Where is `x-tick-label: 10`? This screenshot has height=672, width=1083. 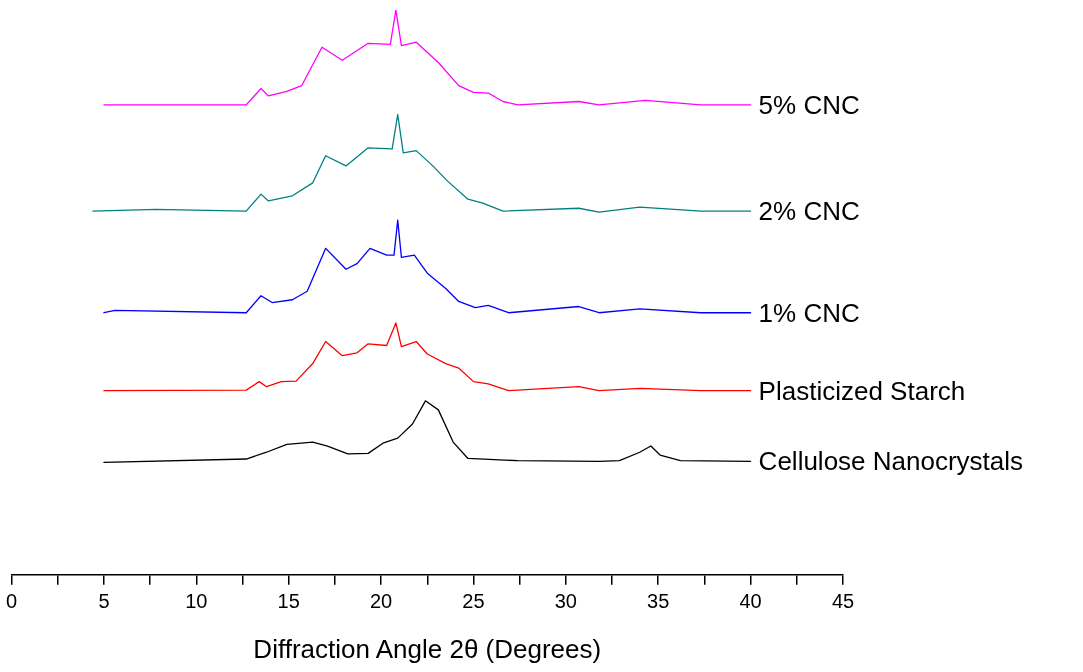 x-tick-label: 10 is located at coordinates (196, 601).